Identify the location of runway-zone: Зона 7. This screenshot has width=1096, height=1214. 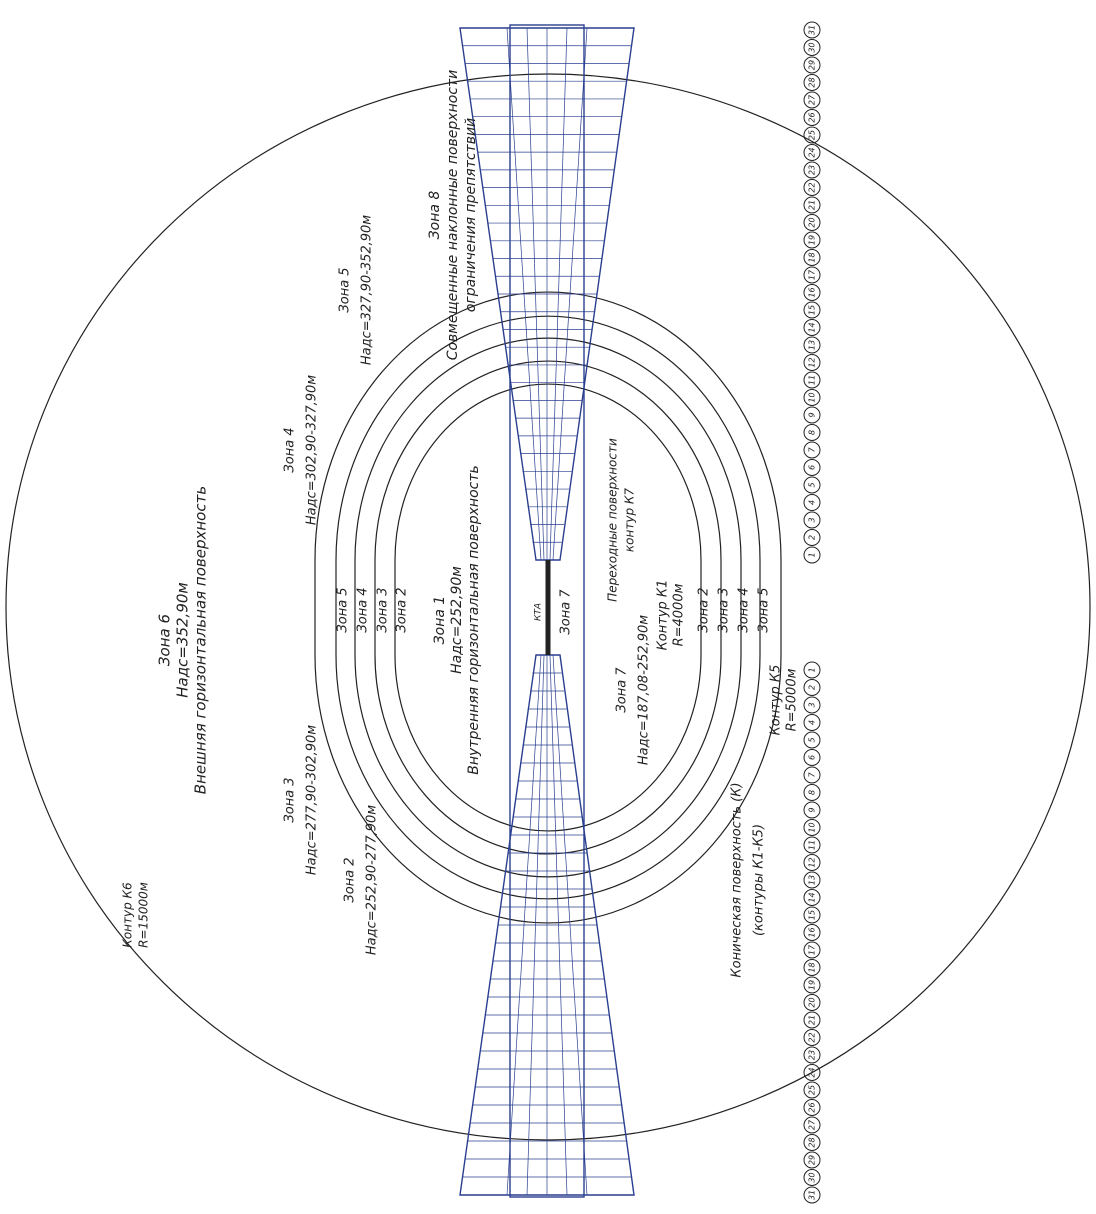
(566, 612).